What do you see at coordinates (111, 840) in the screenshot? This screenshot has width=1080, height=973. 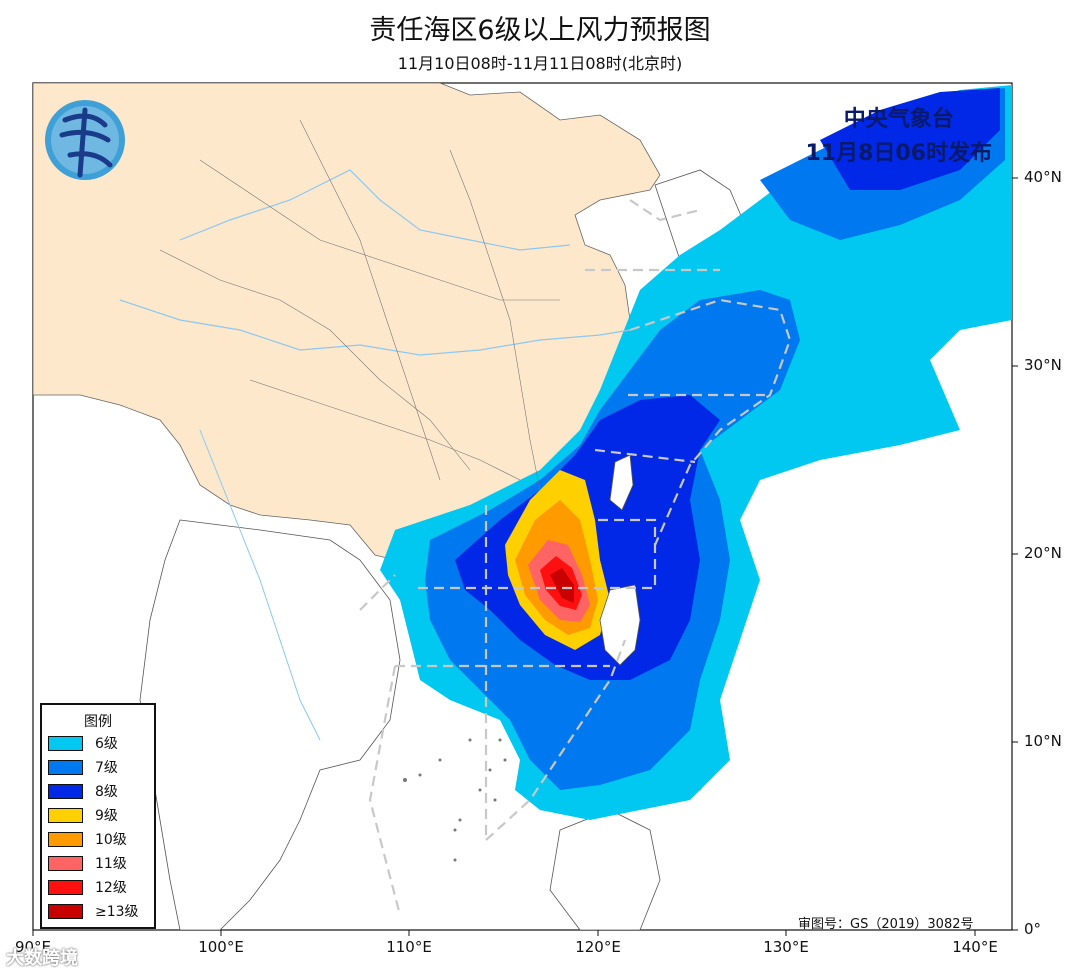 I see `legend-label: 10级` at bounding box center [111, 840].